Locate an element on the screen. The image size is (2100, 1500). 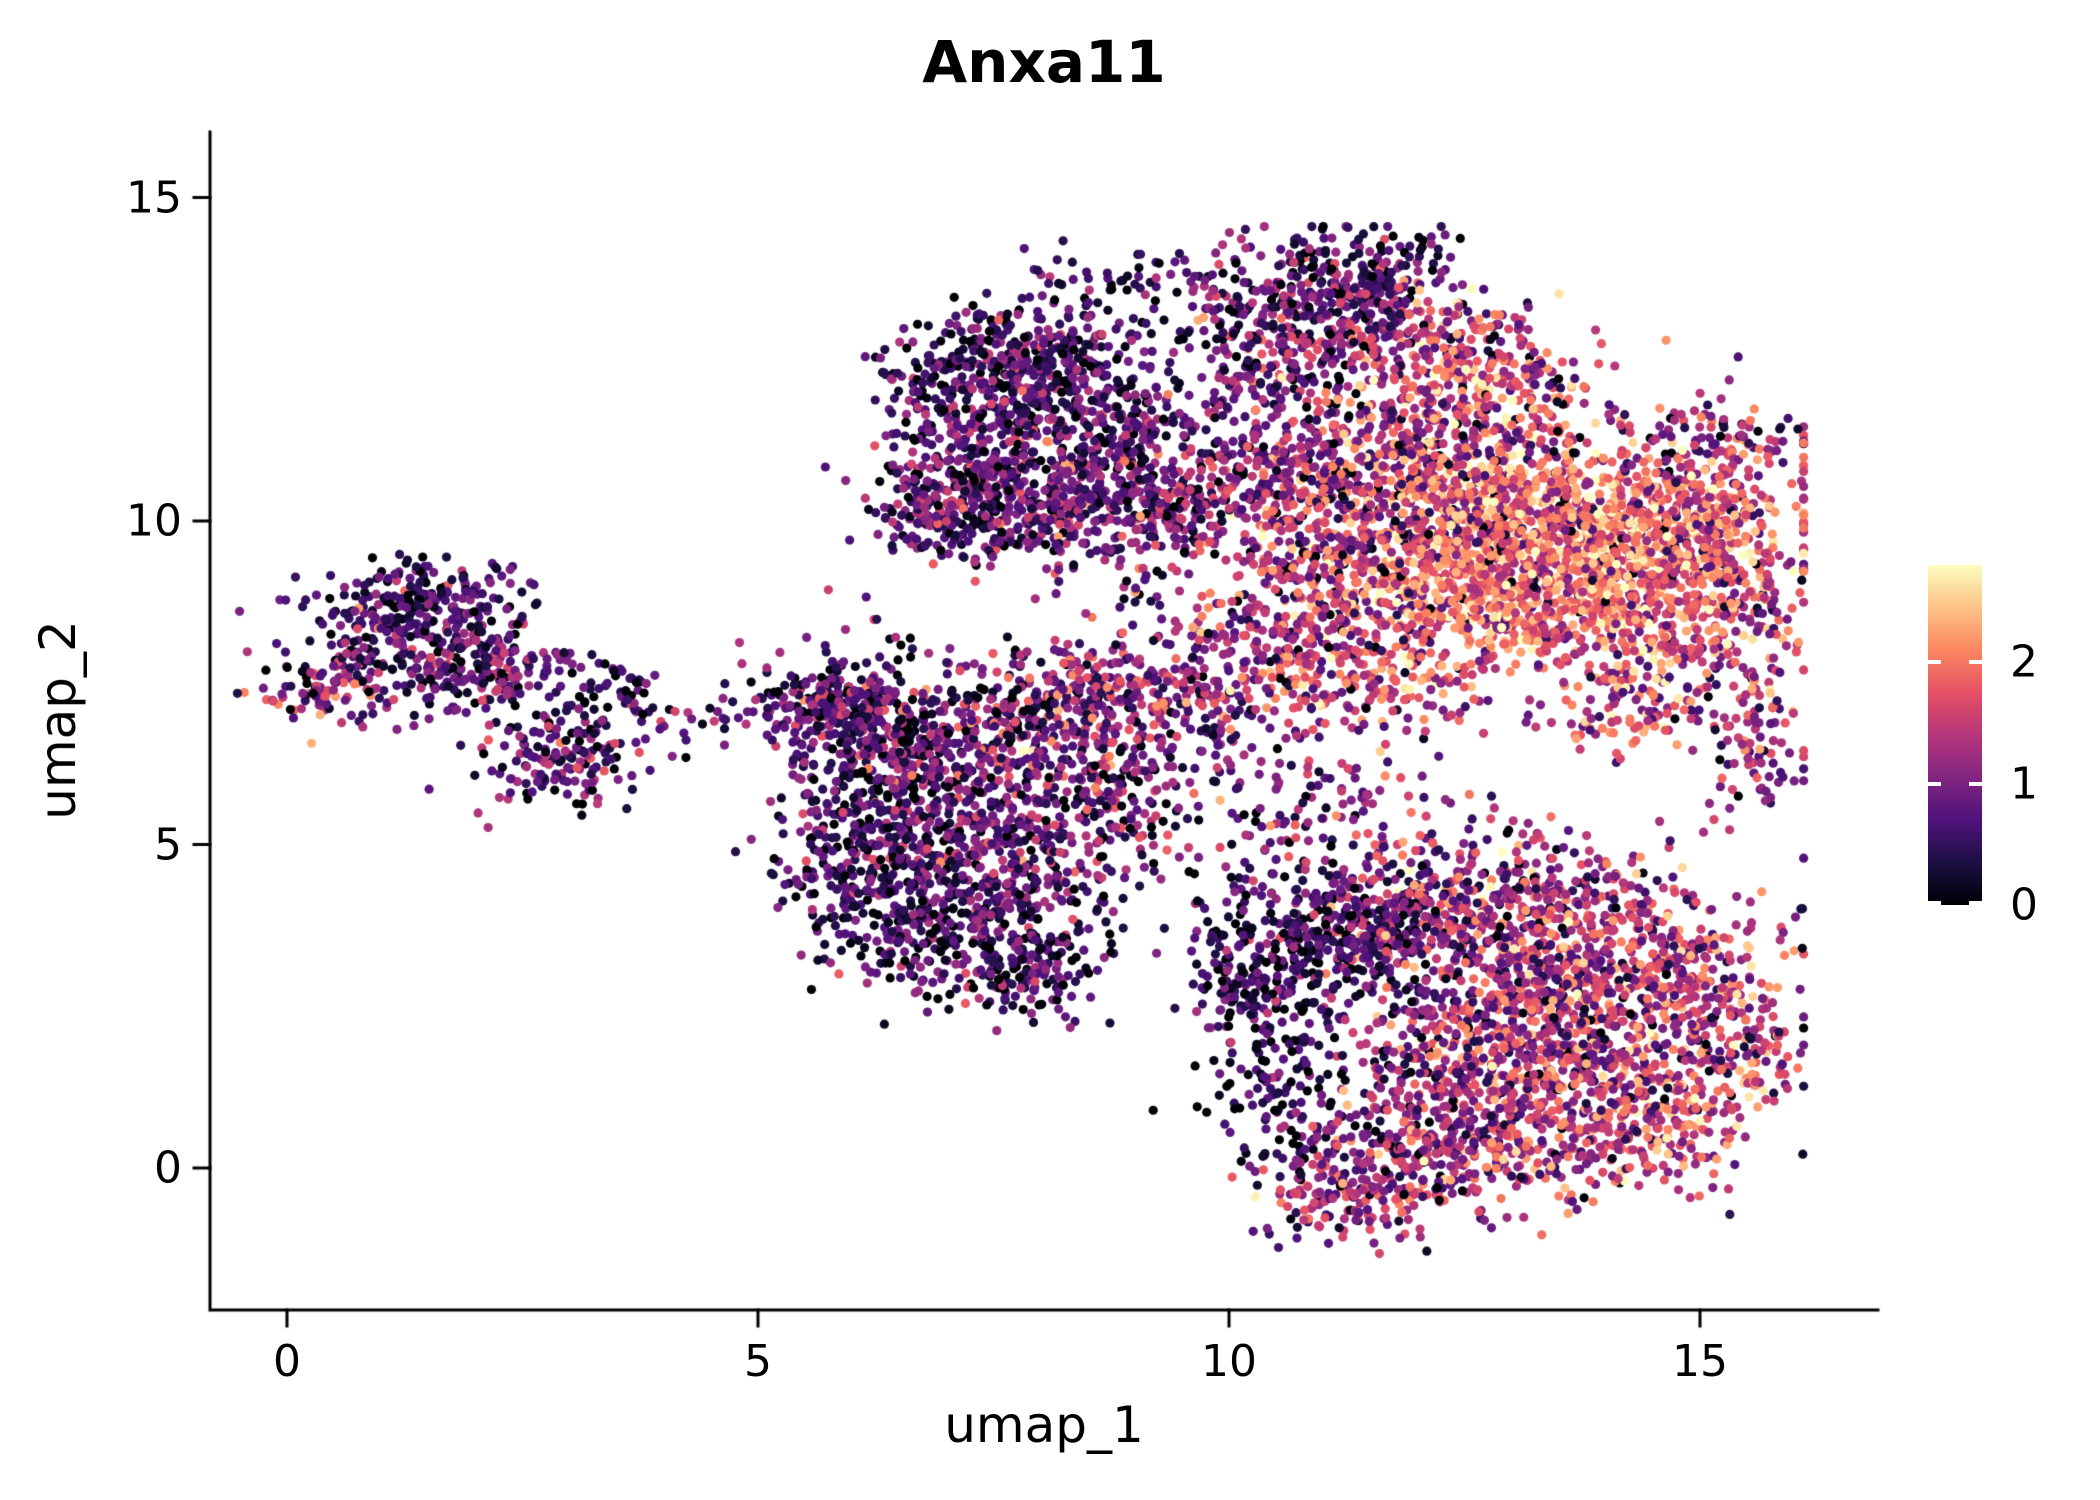
colorbar-tick-label: 0 is located at coordinates (2024, 905).